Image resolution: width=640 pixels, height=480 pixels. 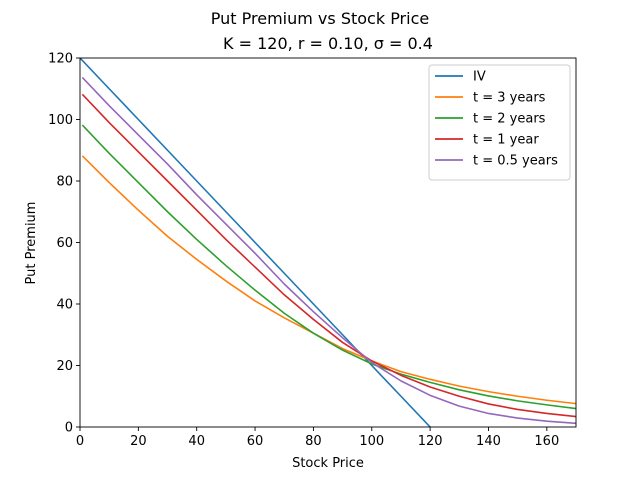 What do you see at coordinates (328, 463) in the screenshot?
I see `x-axis-label: Stock Price` at bounding box center [328, 463].